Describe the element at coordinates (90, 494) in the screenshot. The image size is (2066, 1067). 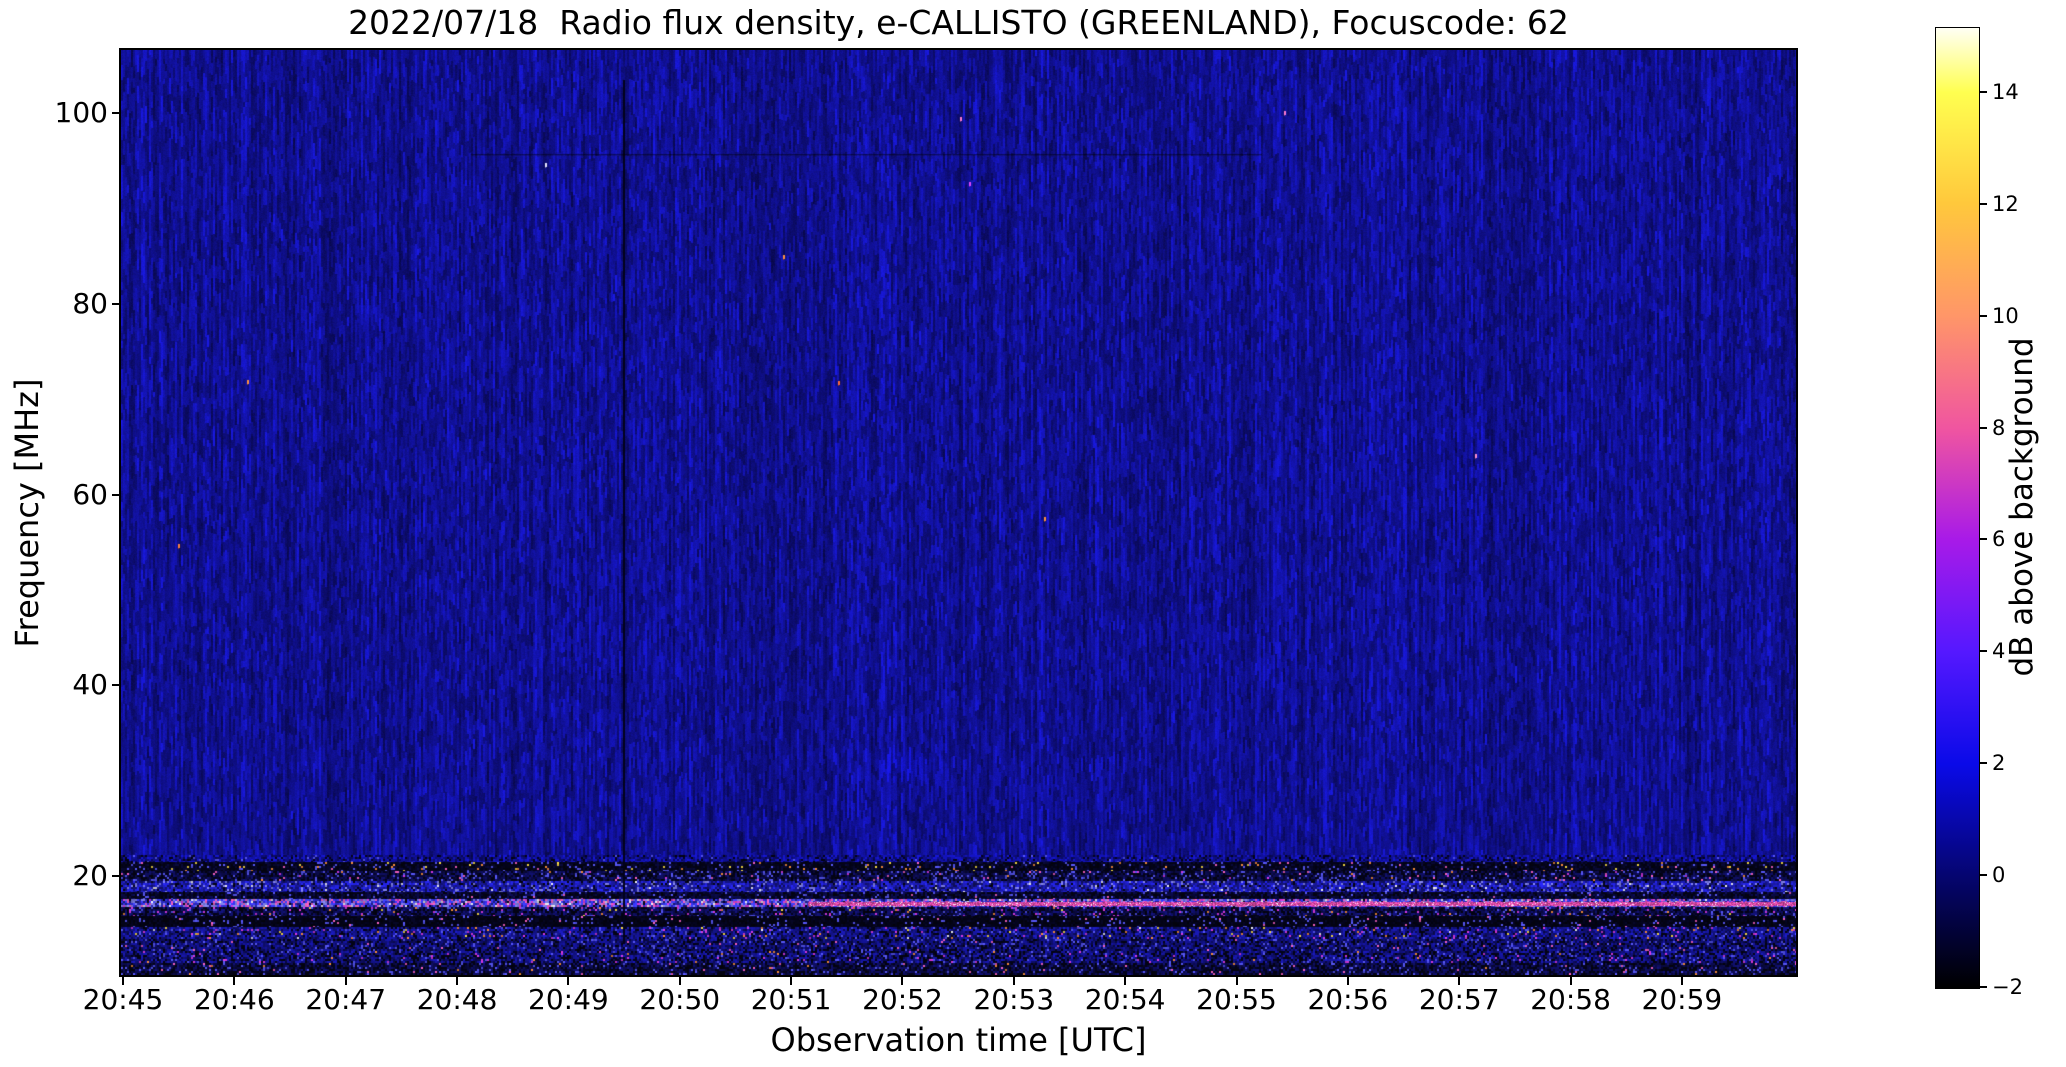
I see `y-tick-label: 60` at that location.